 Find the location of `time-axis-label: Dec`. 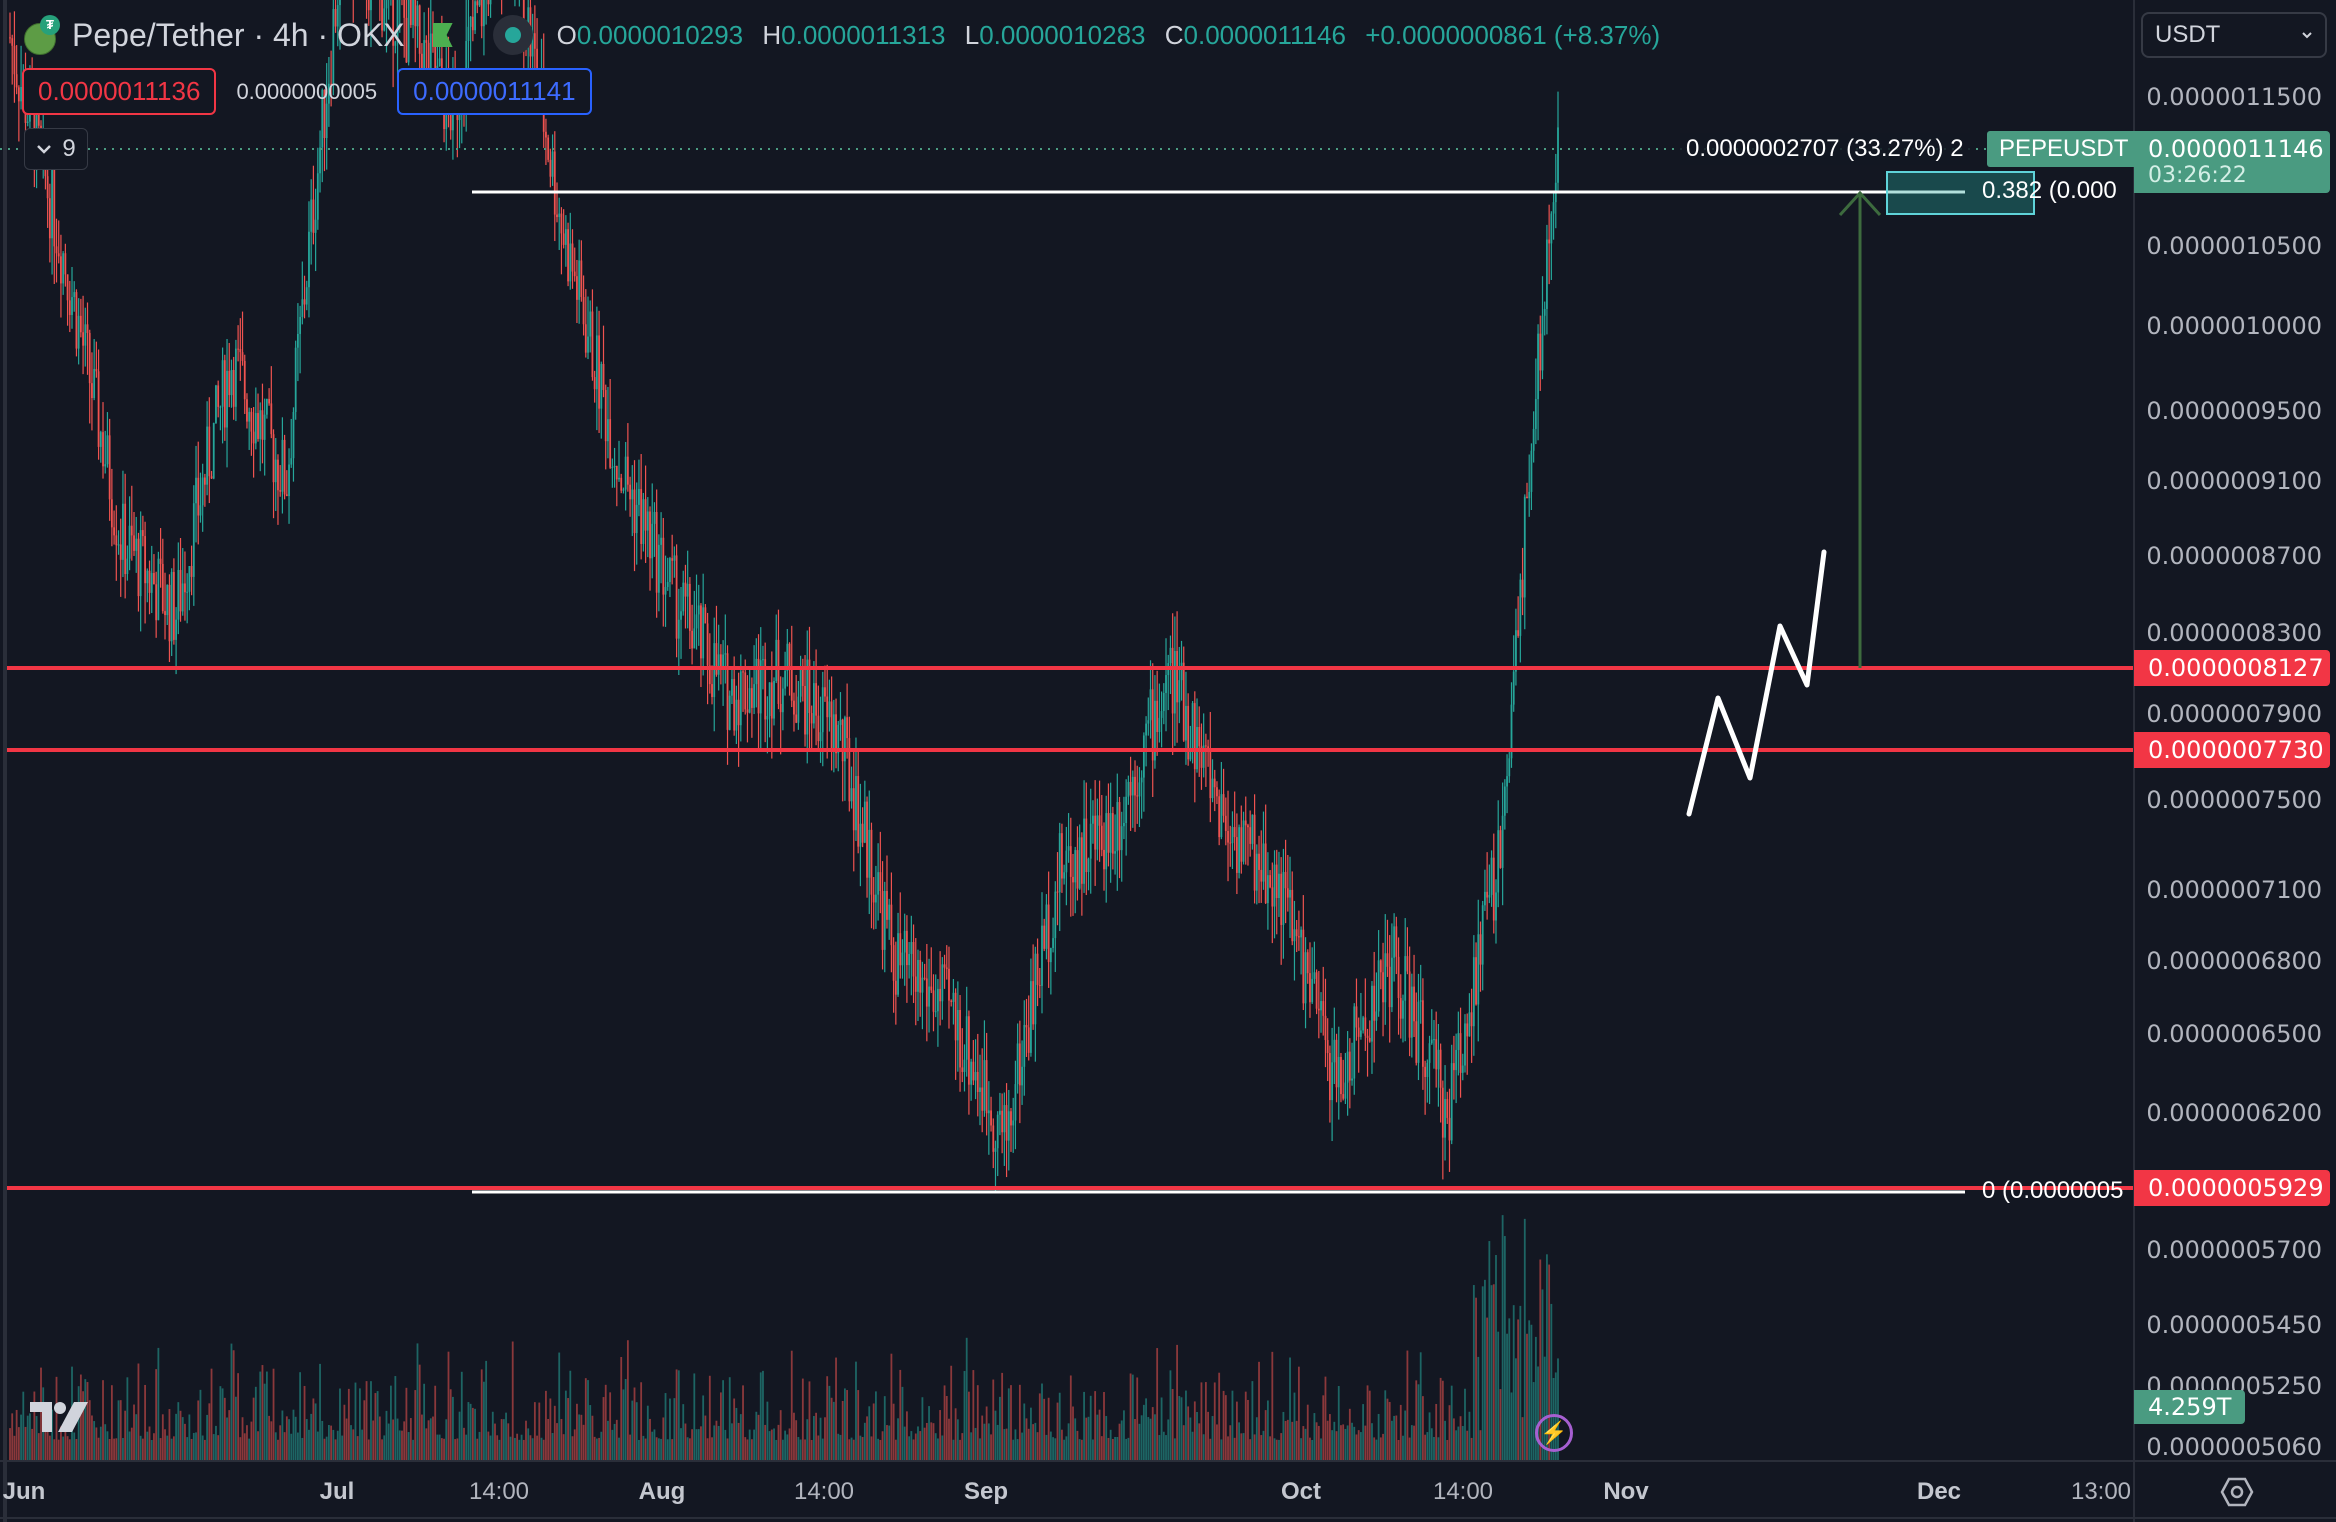

time-axis-label: Dec is located at coordinates (1939, 1491).